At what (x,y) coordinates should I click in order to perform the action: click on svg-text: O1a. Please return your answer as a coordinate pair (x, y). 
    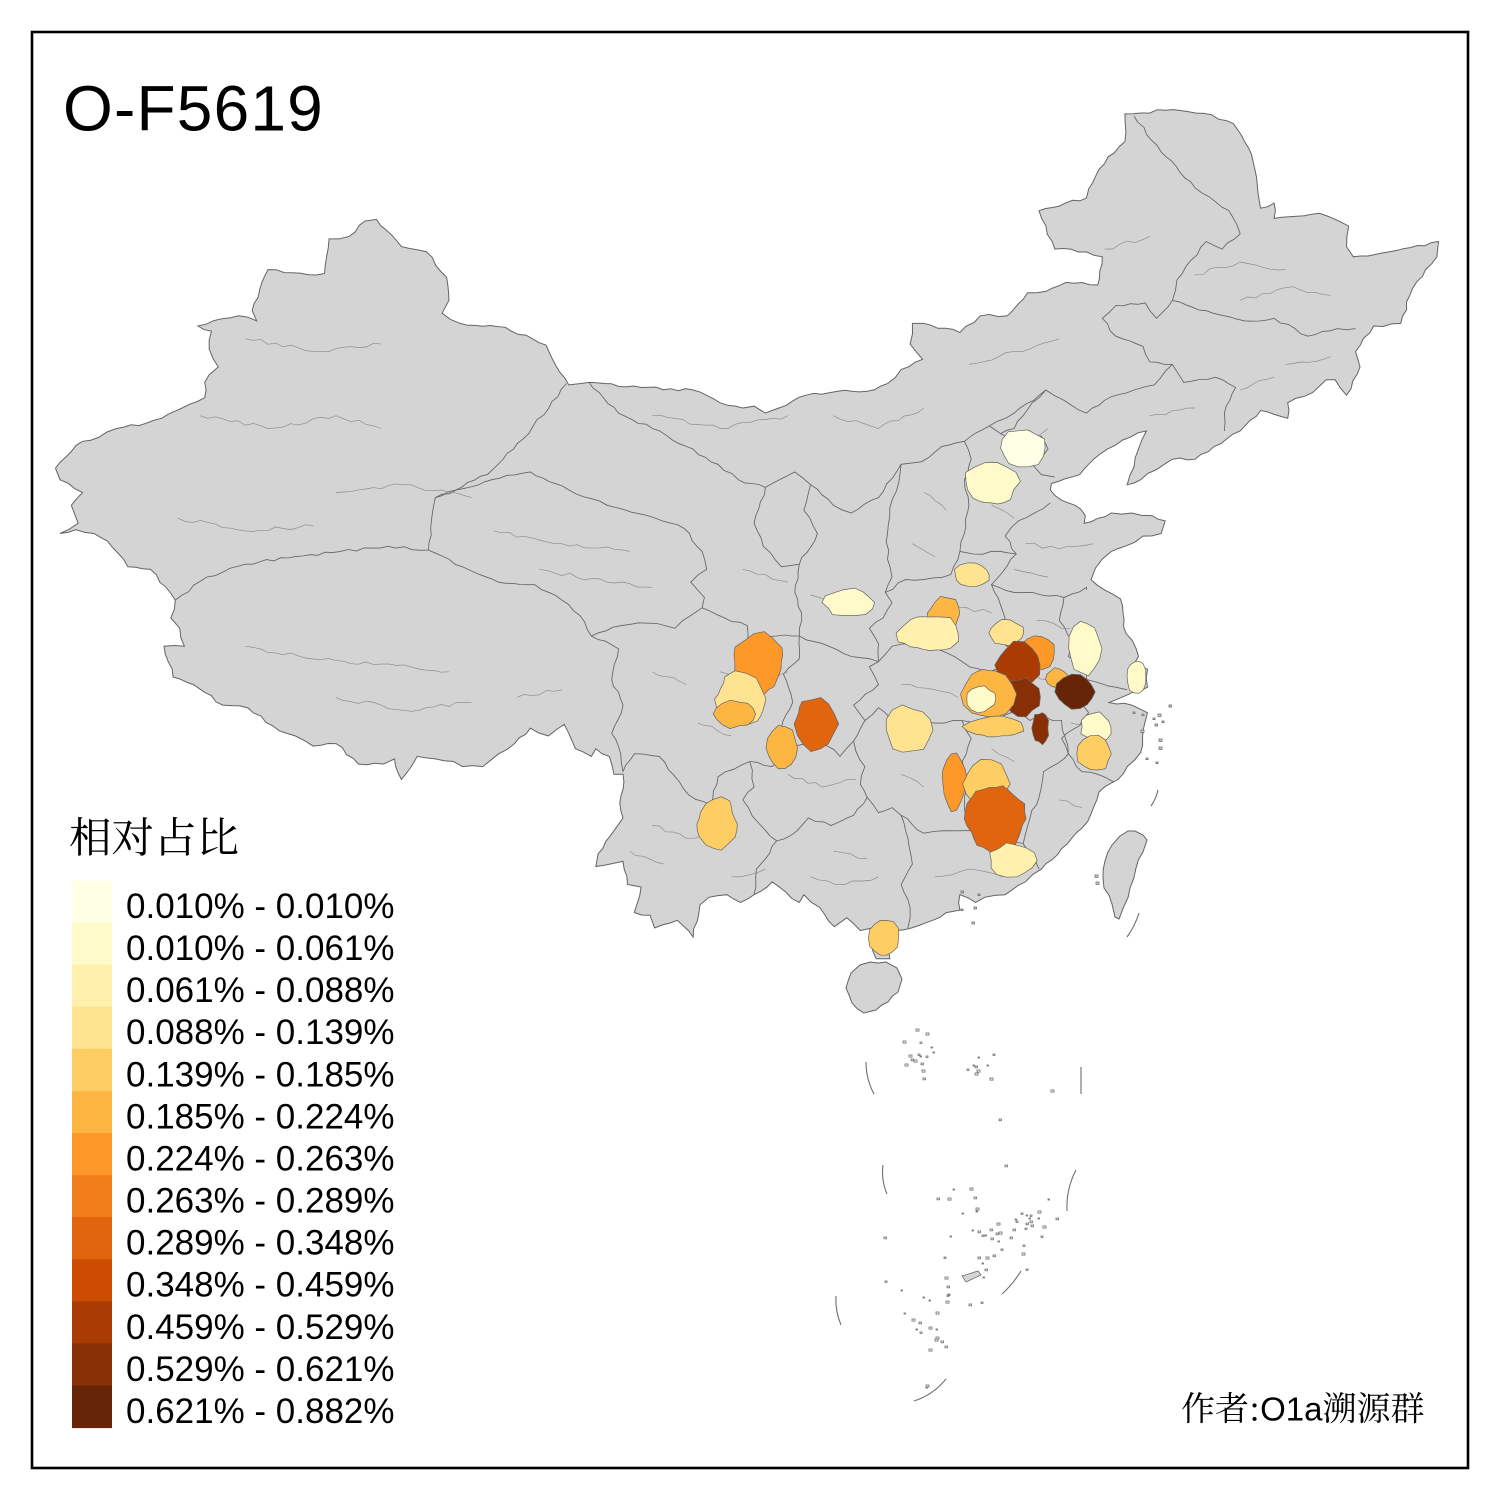
    Looking at the image, I should click on (1291, 1409).